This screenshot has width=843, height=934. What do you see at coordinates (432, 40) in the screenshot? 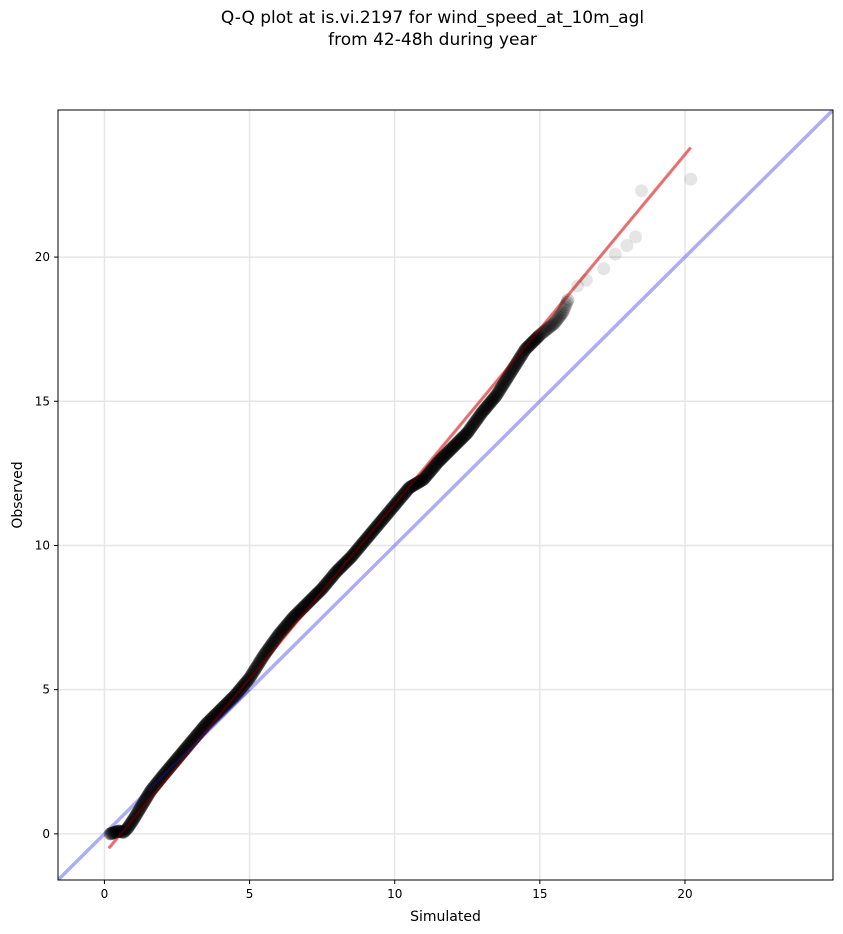
I see `chart-title-line2: from 42-48h during year` at bounding box center [432, 40].